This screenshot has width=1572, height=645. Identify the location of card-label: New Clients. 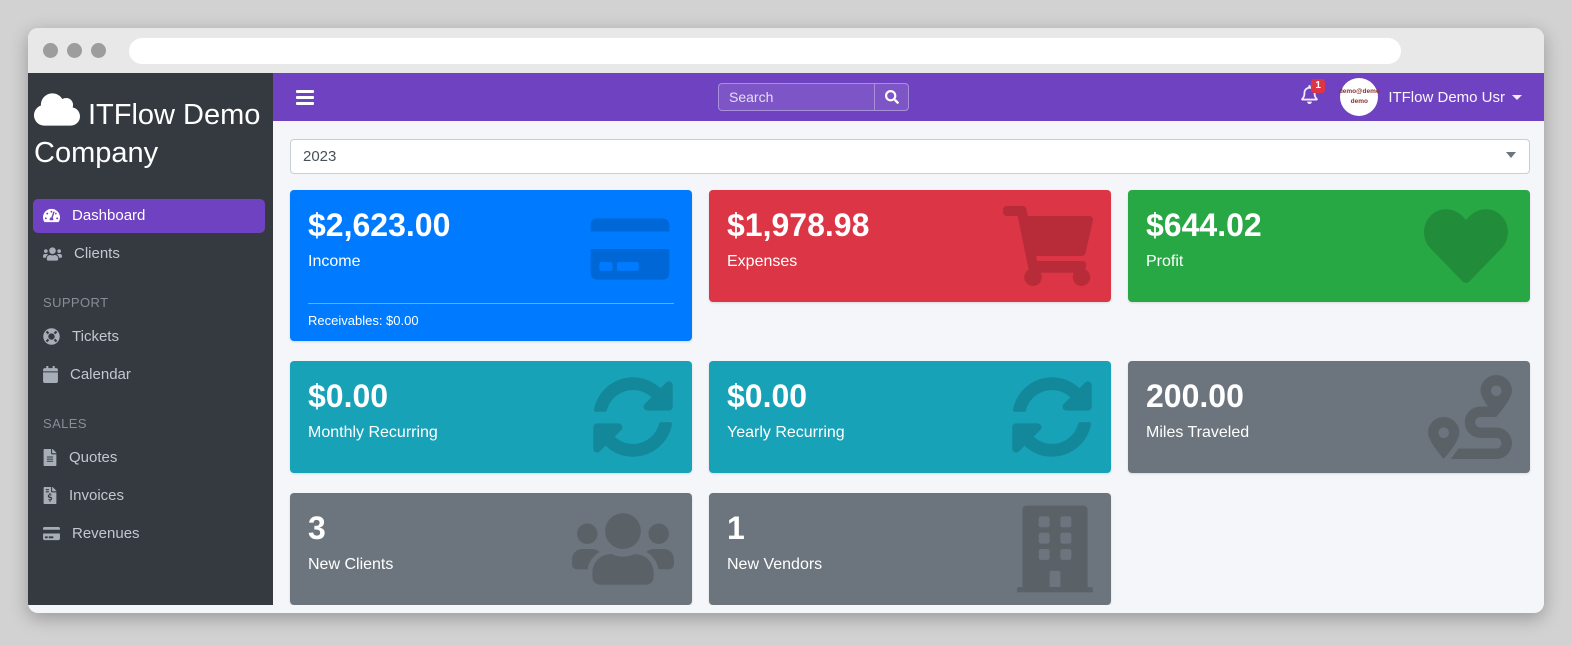
(351, 564).